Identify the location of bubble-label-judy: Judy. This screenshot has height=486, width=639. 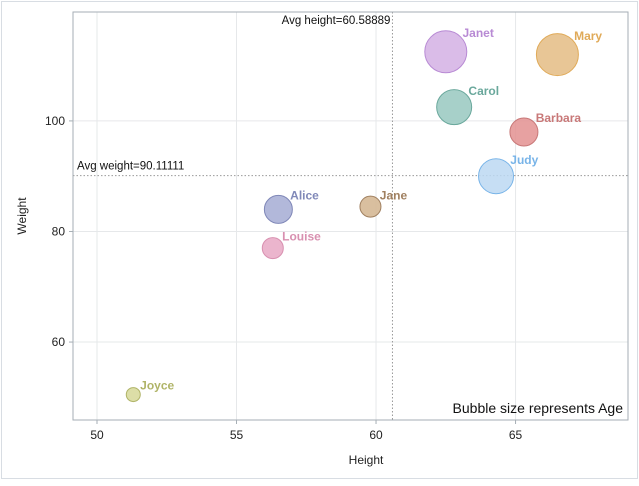
(524, 160).